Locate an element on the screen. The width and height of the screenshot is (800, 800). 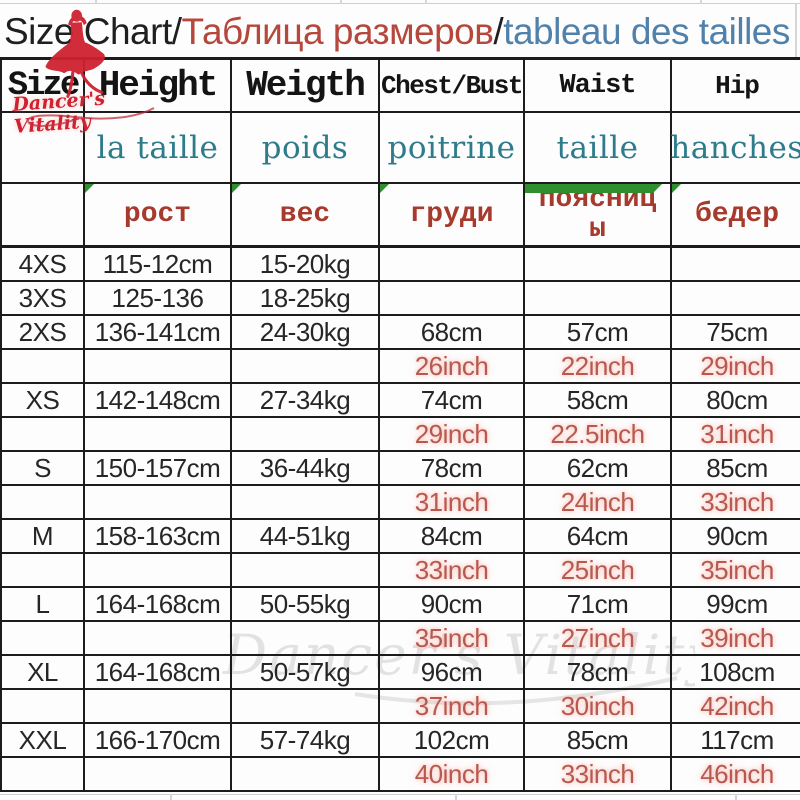
inch-value-cell: 33inch is located at coordinates (736, 503).